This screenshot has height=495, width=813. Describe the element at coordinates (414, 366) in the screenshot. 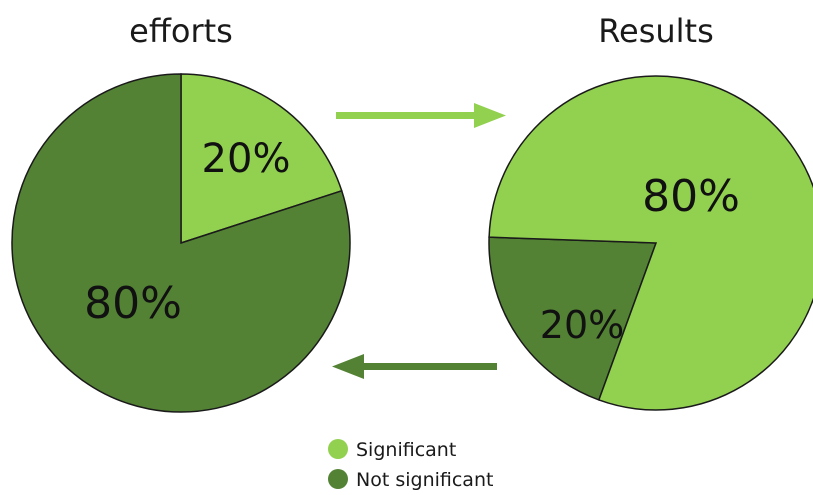

I see `arrow-left-icon` at that location.